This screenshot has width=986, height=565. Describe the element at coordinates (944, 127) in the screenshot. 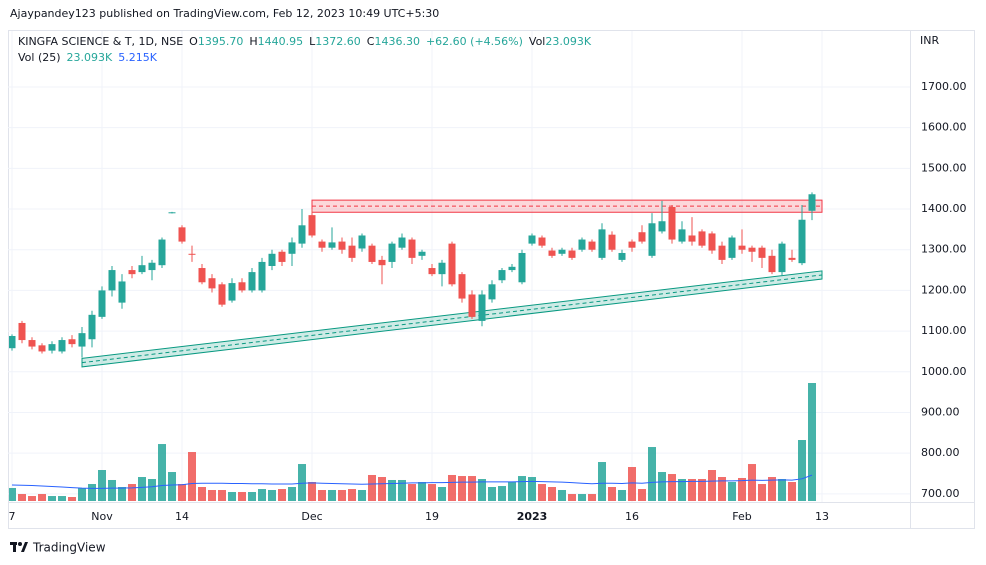

I see `y-tick-label: 1600.00` at that location.